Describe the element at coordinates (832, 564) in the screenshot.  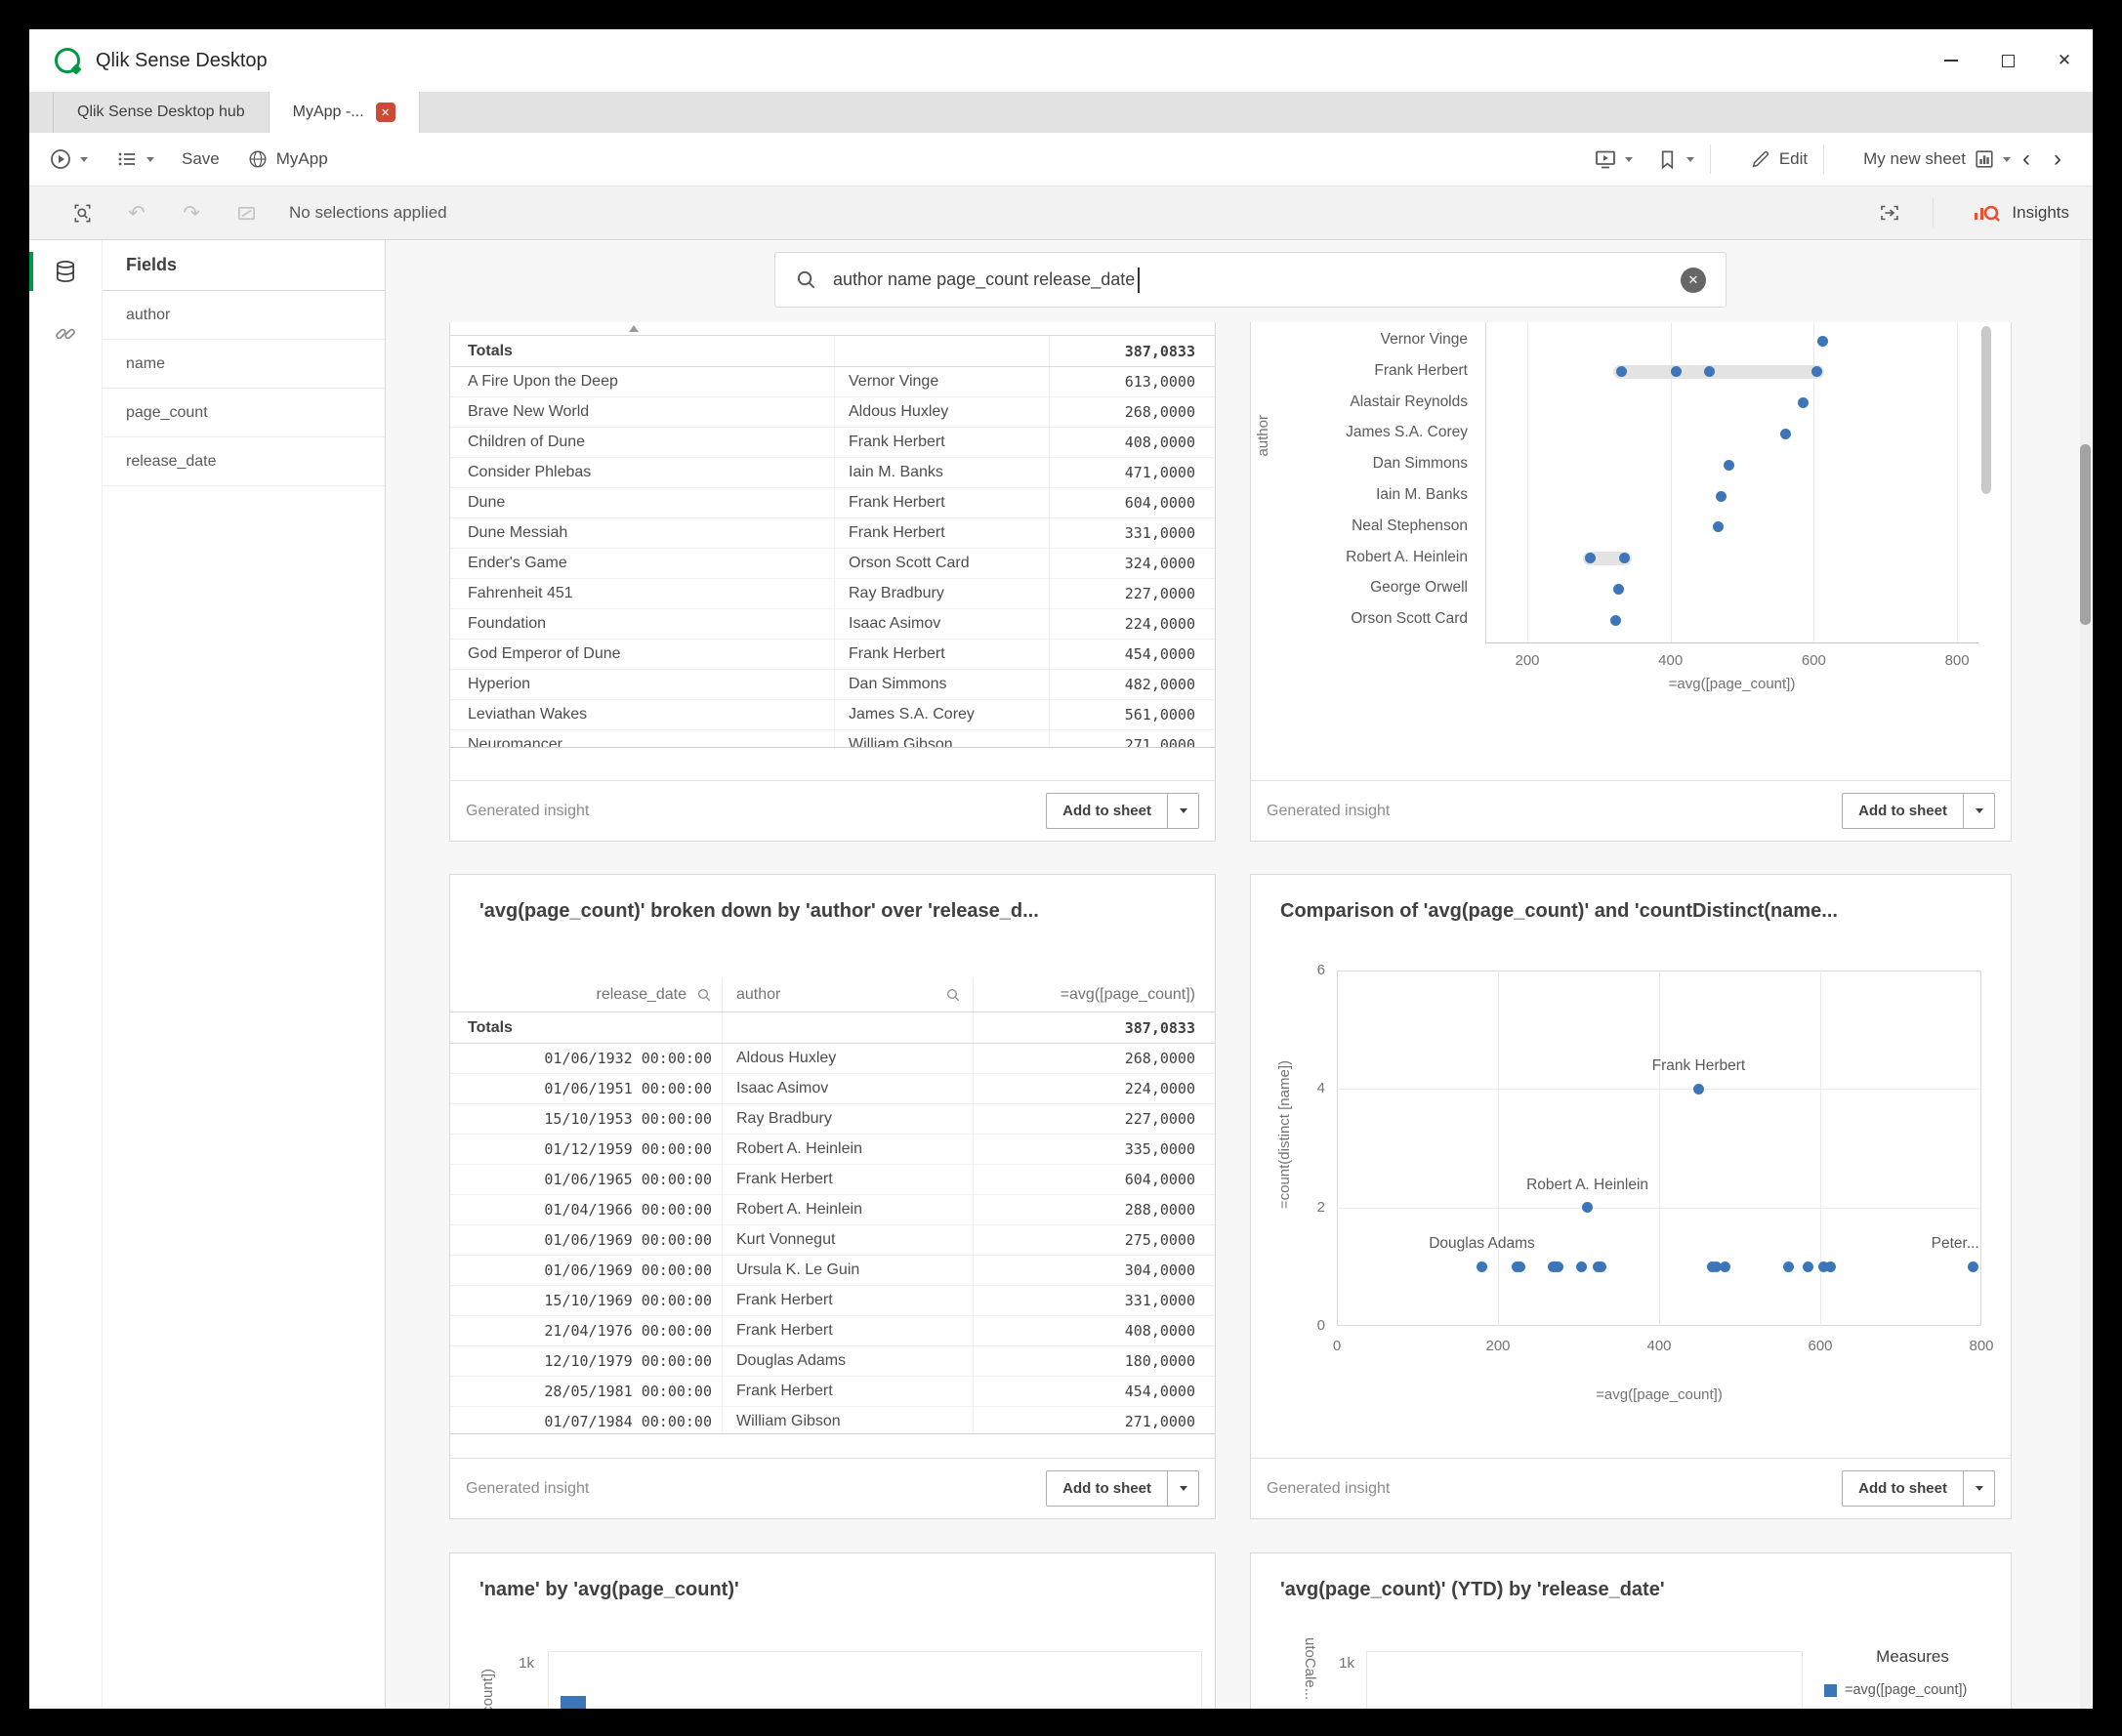
I see `table-row: Ender's Game Orson Scott Card 324,0000` at that location.